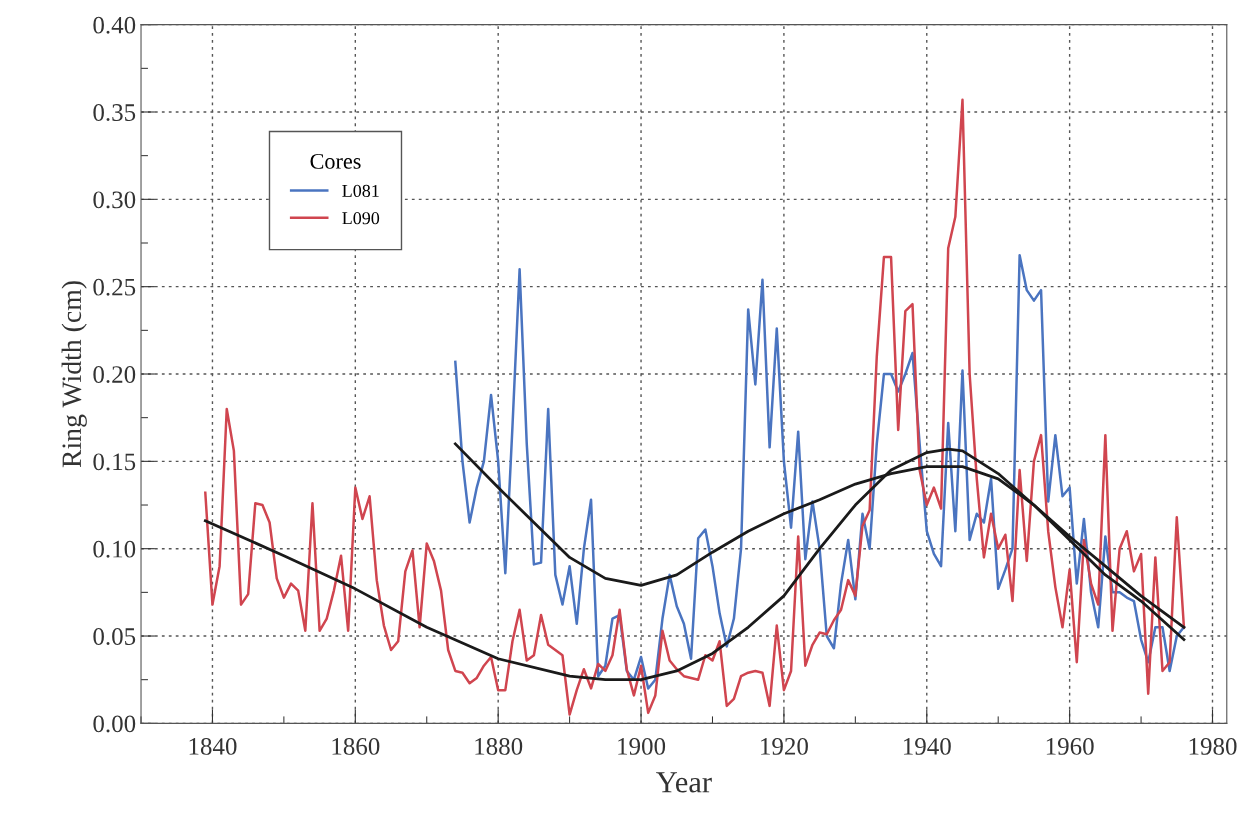 The height and width of the screenshot is (822, 1248). I want to click on y-tick-label: 0.00, so click(114, 724).